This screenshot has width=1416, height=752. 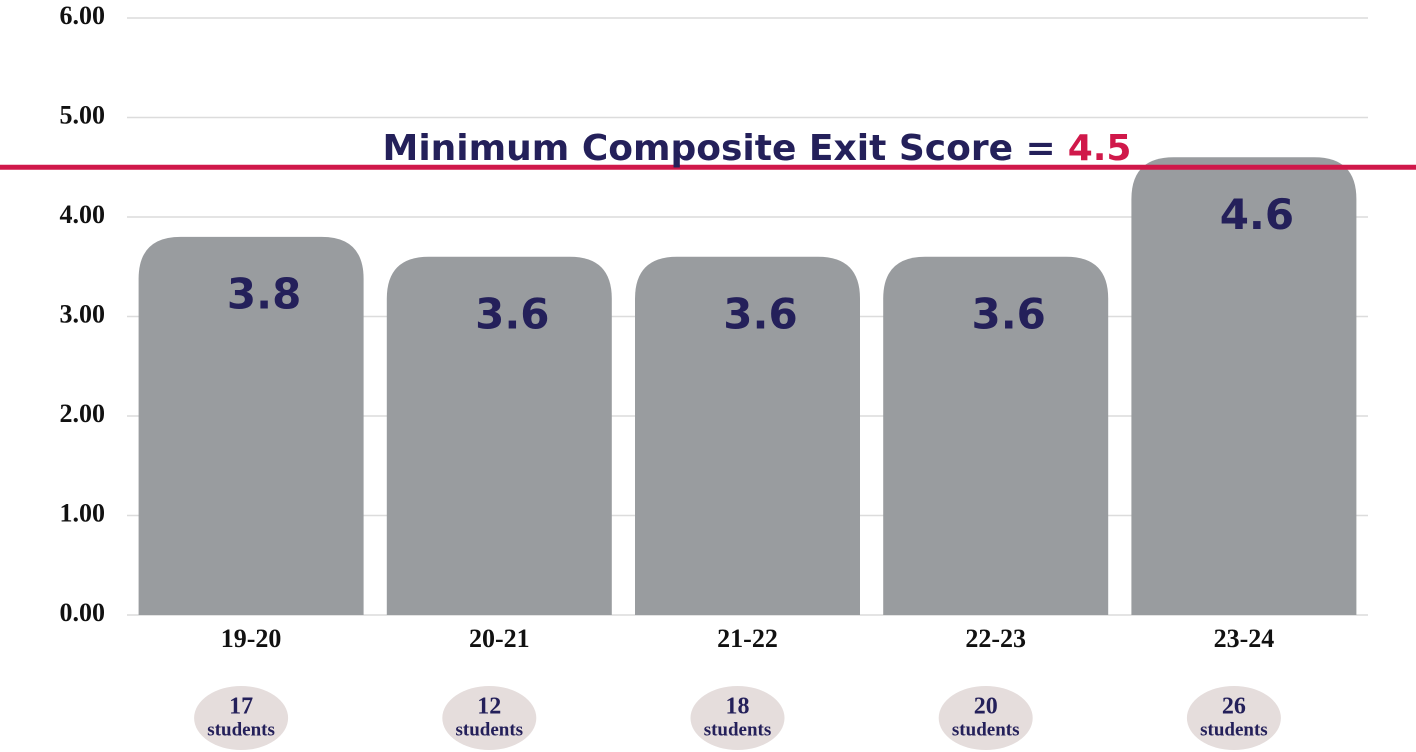 What do you see at coordinates (986, 707) in the screenshot?
I see `student-count: 20` at bounding box center [986, 707].